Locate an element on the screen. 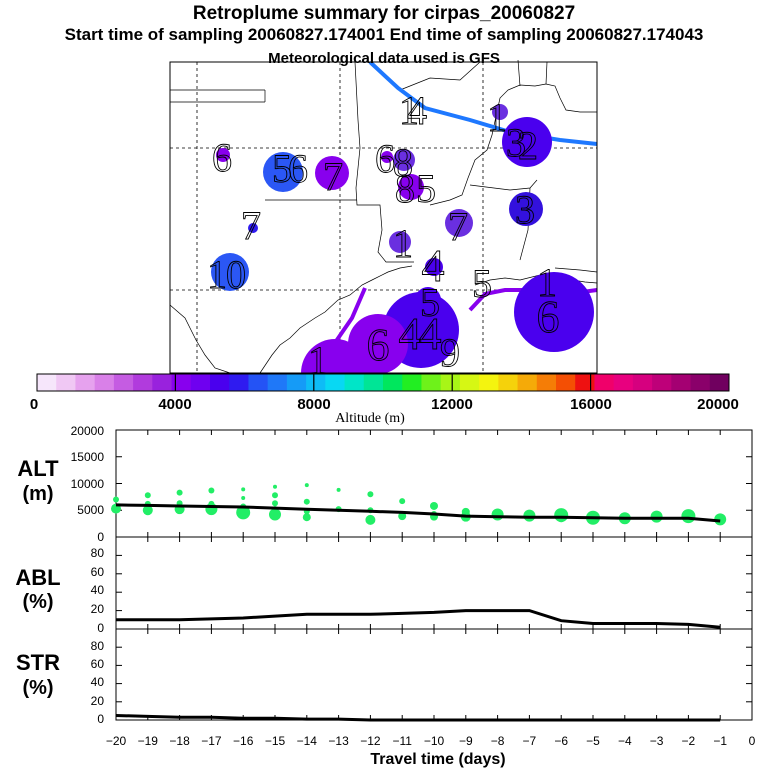 The width and height of the screenshot is (768, 768). x-tick-label: −12 is located at coordinates (370, 741).